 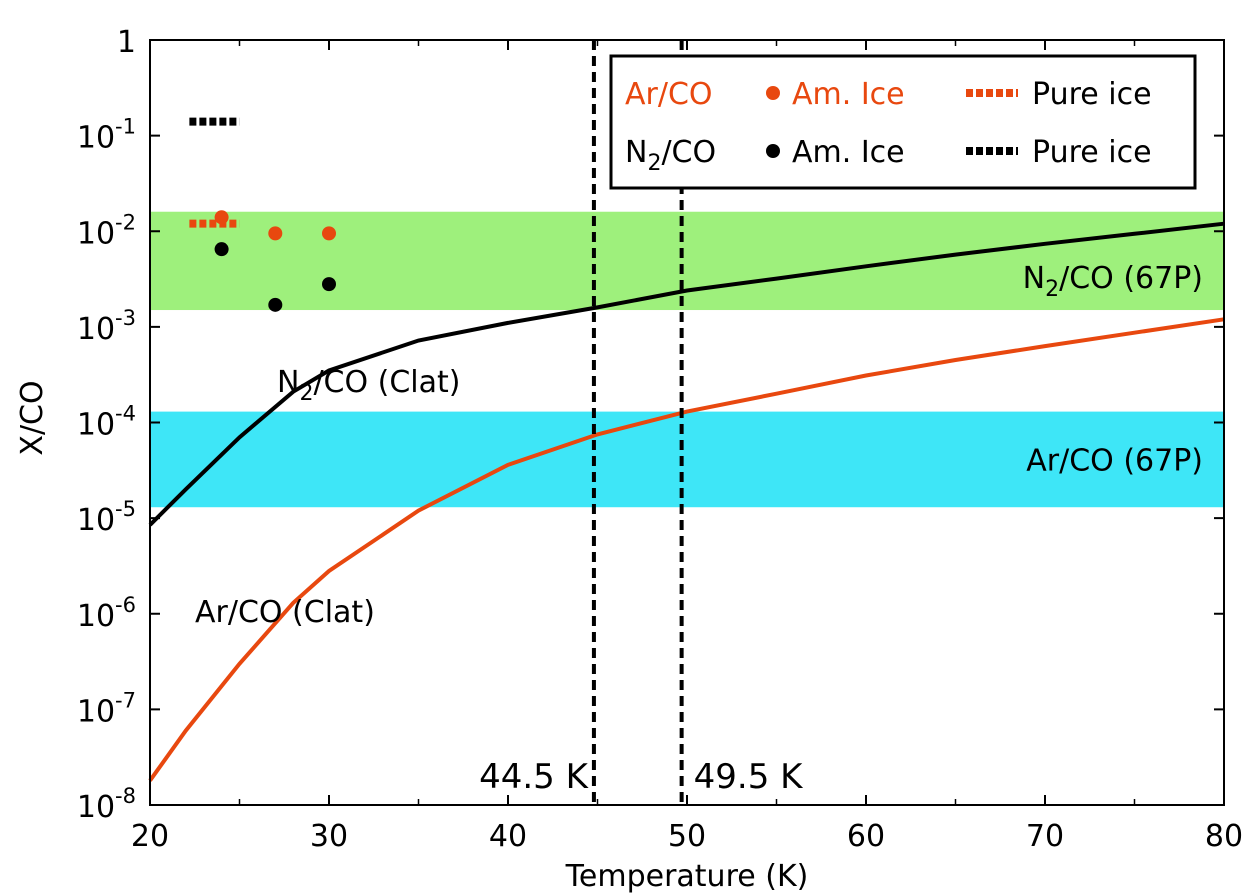 I want to click on x-tick-label-5: 70, so click(x=1045, y=836).